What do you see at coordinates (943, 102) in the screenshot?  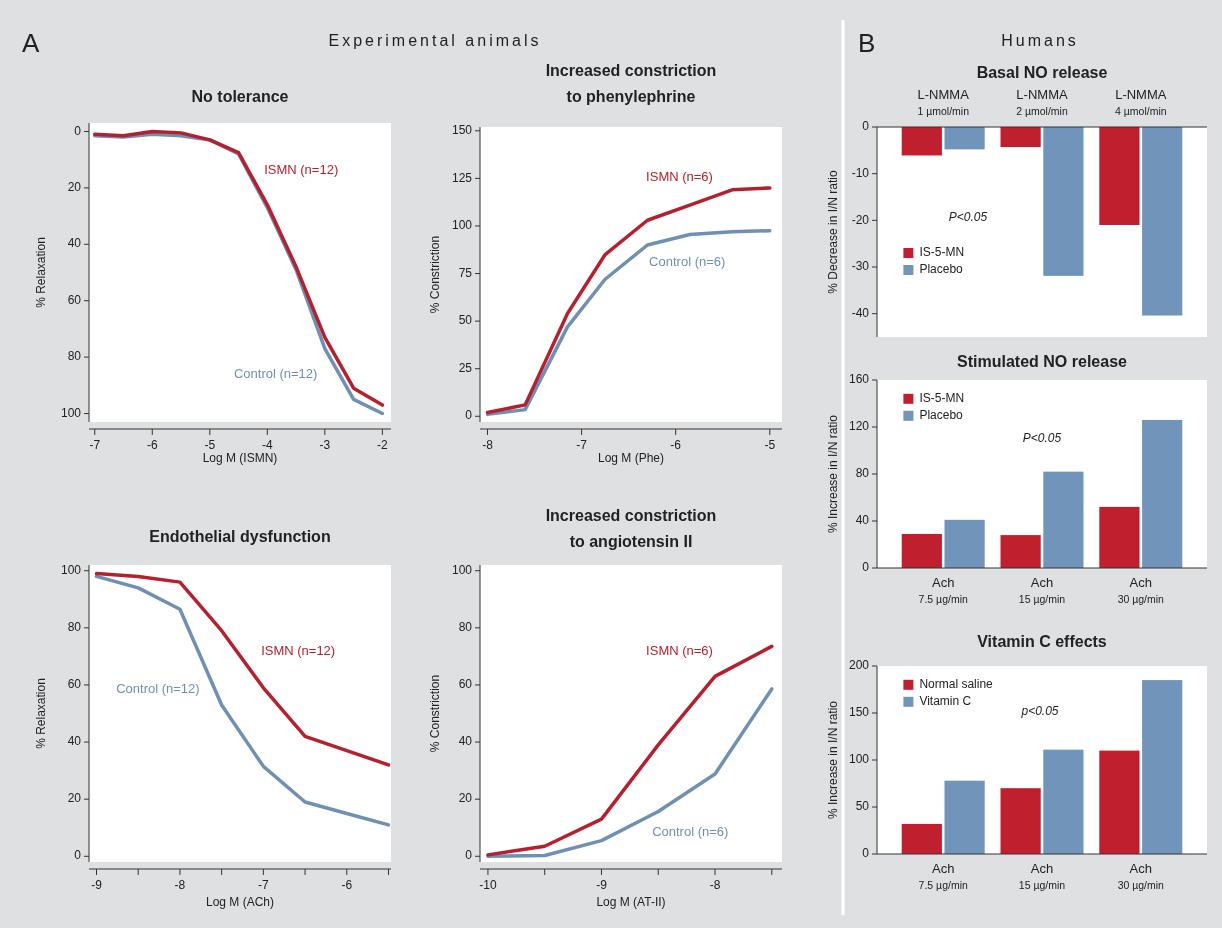 I see `x-tick-label: L-NMMA 1 µmol/min` at bounding box center [943, 102].